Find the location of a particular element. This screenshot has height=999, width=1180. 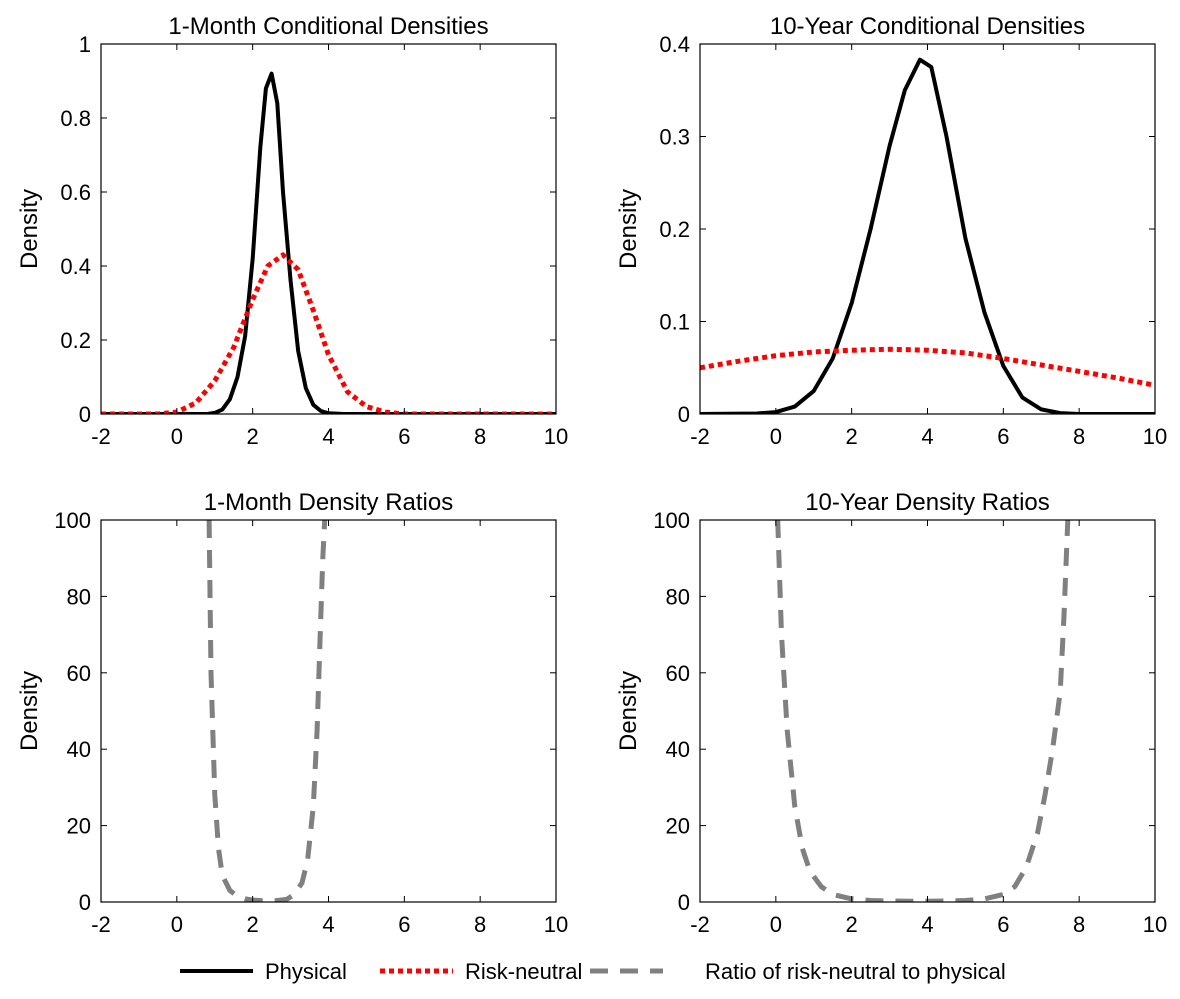

y-tick-label: 1 is located at coordinates (85, 44).